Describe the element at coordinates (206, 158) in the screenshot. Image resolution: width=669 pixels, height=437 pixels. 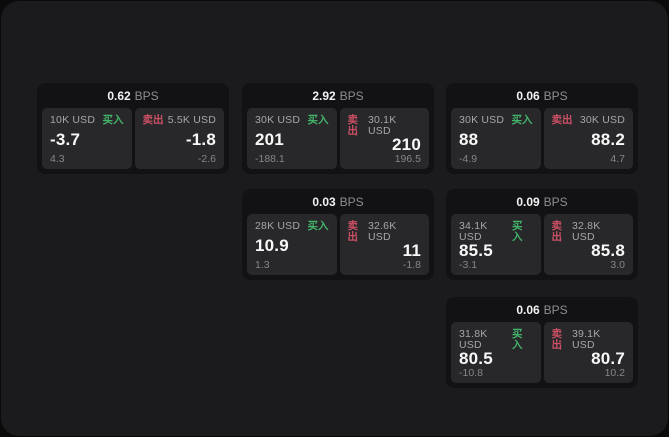
I see `sell-change: -2.6` at that location.